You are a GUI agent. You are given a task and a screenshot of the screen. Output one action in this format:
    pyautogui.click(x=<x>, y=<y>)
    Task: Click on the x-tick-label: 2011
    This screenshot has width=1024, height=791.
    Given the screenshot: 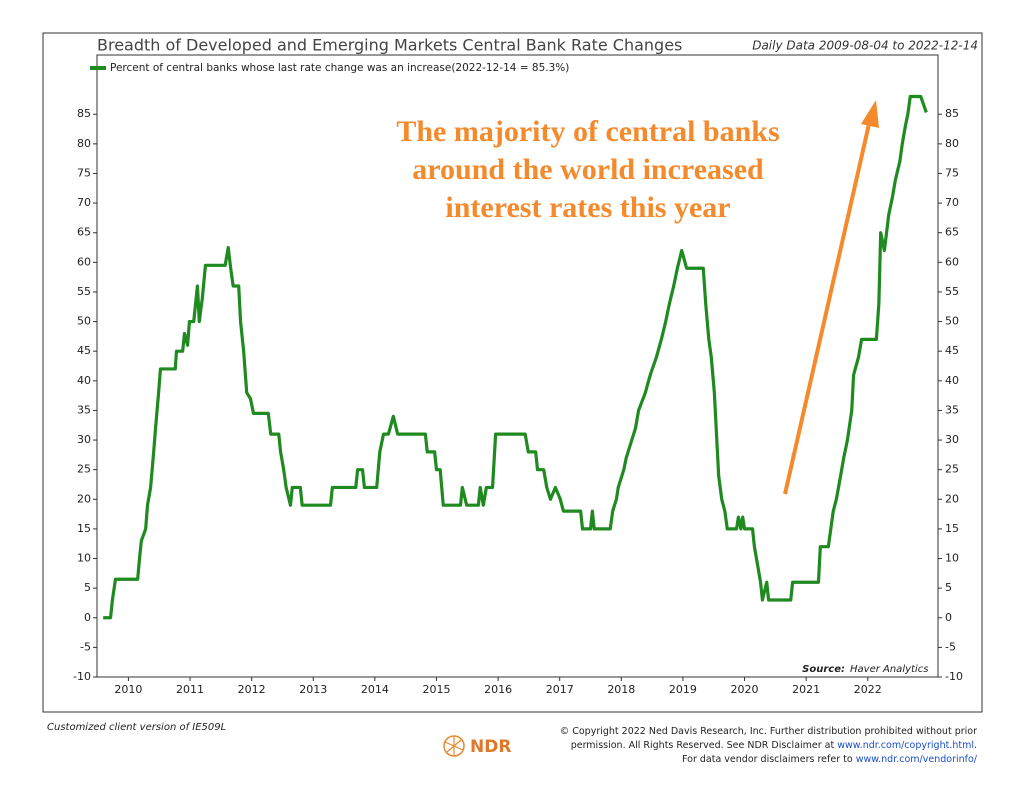 What is the action you would take?
    pyautogui.click(x=190, y=689)
    